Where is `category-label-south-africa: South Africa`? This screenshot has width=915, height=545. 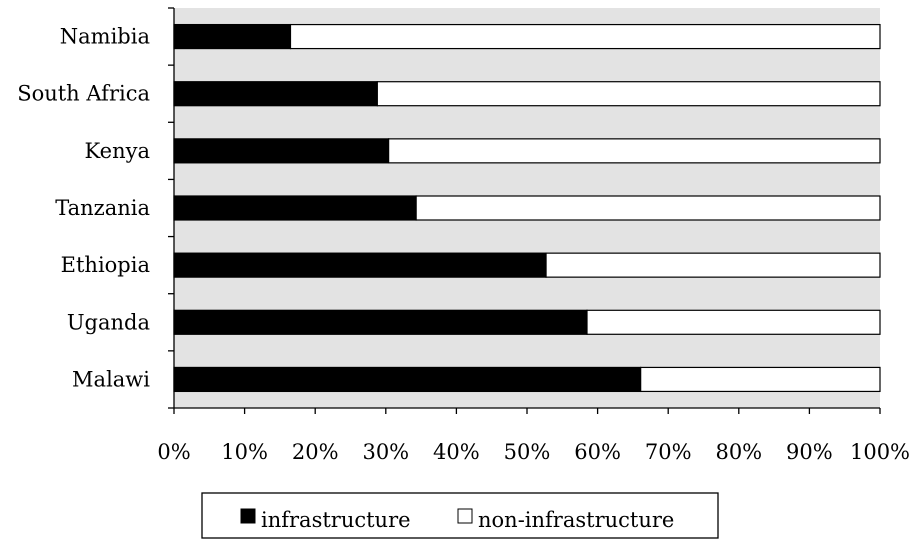 category-label-south-africa: South Africa is located at coordinates (83, 94).